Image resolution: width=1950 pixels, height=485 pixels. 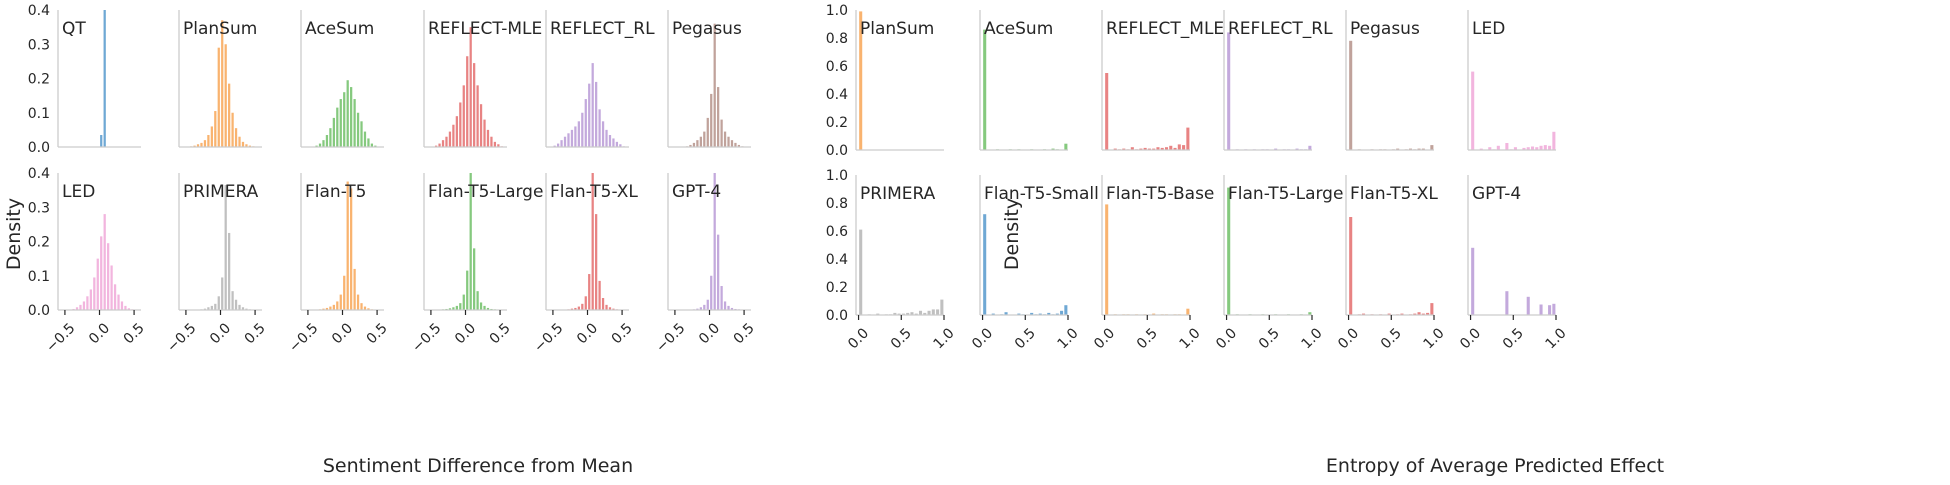 What do you see at coordinates (1394, 194) in the screenshot?
I see `panel-title: Flan-T5-XL` at bounding box center [1394, 194].